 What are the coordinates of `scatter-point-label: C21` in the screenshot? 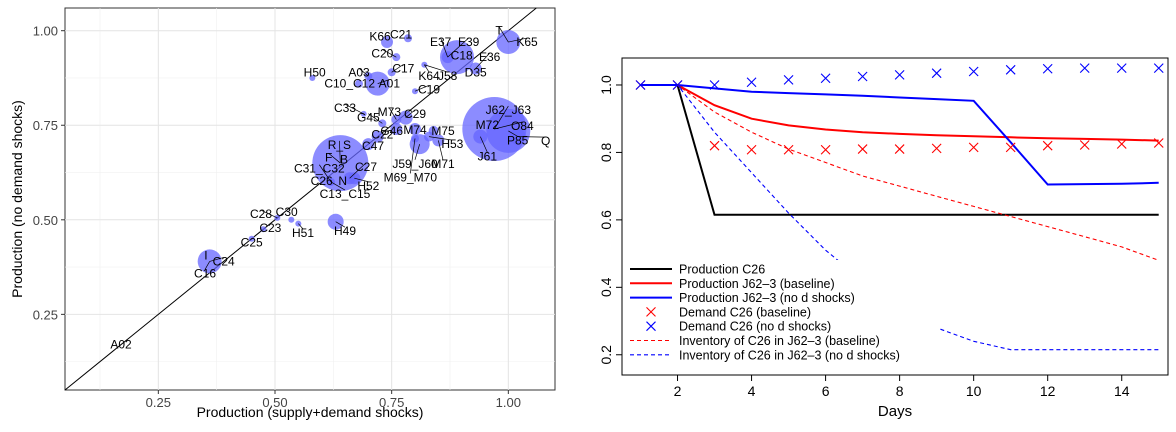 It's located at (401, 34).